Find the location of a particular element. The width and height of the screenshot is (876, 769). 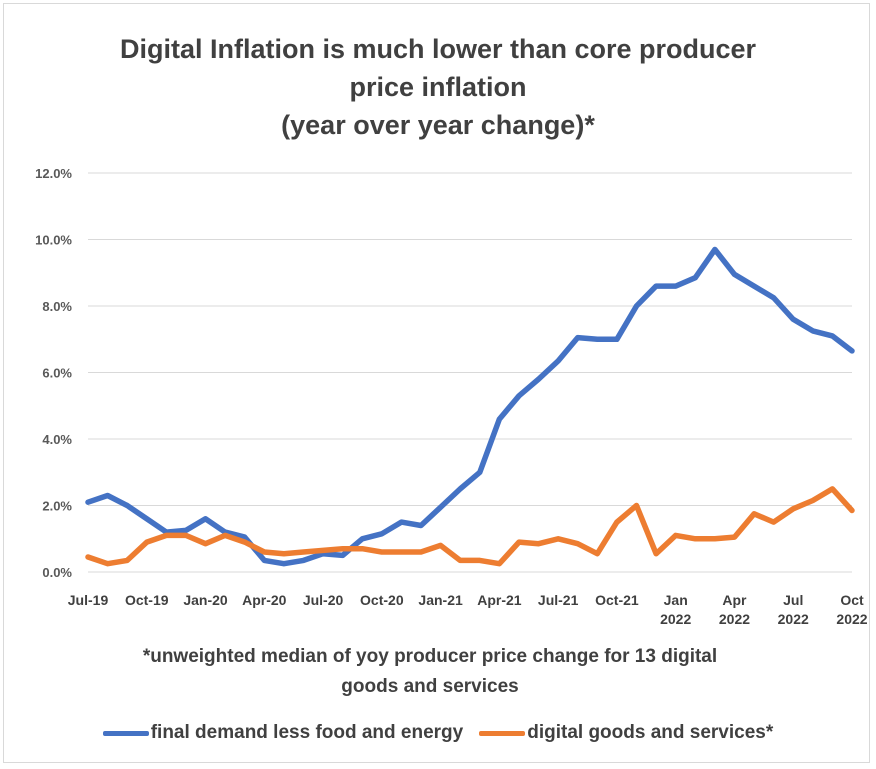

y-tick-label: 10.0% is located at coordinates (53, 240).